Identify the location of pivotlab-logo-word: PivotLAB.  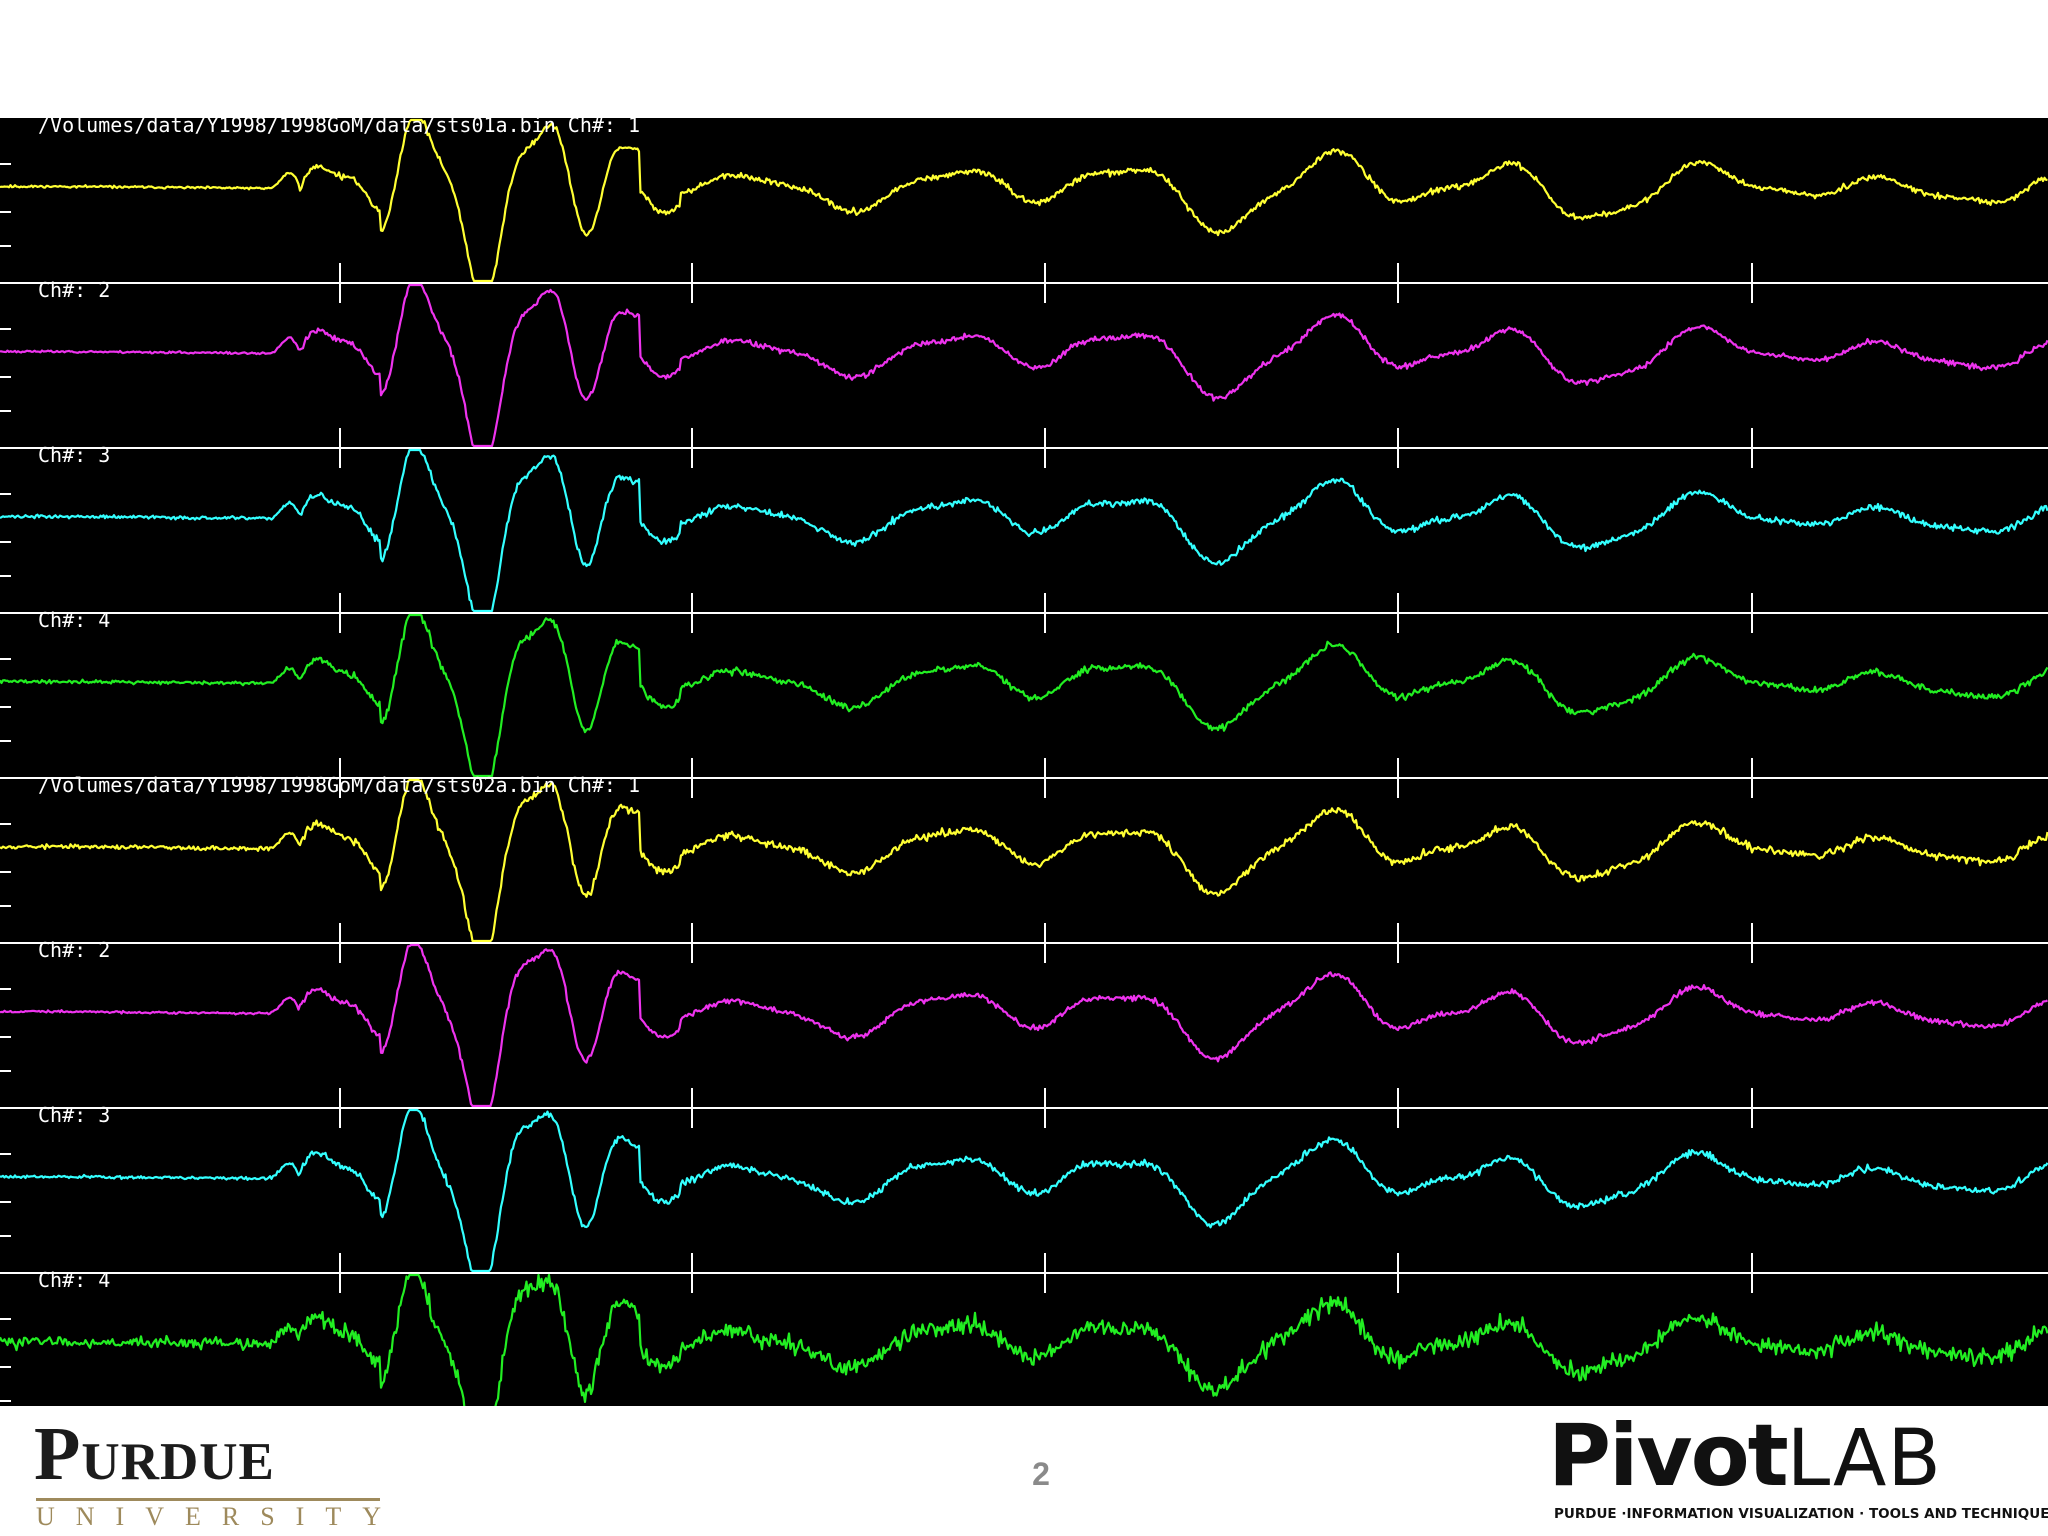
(1745, 1468).